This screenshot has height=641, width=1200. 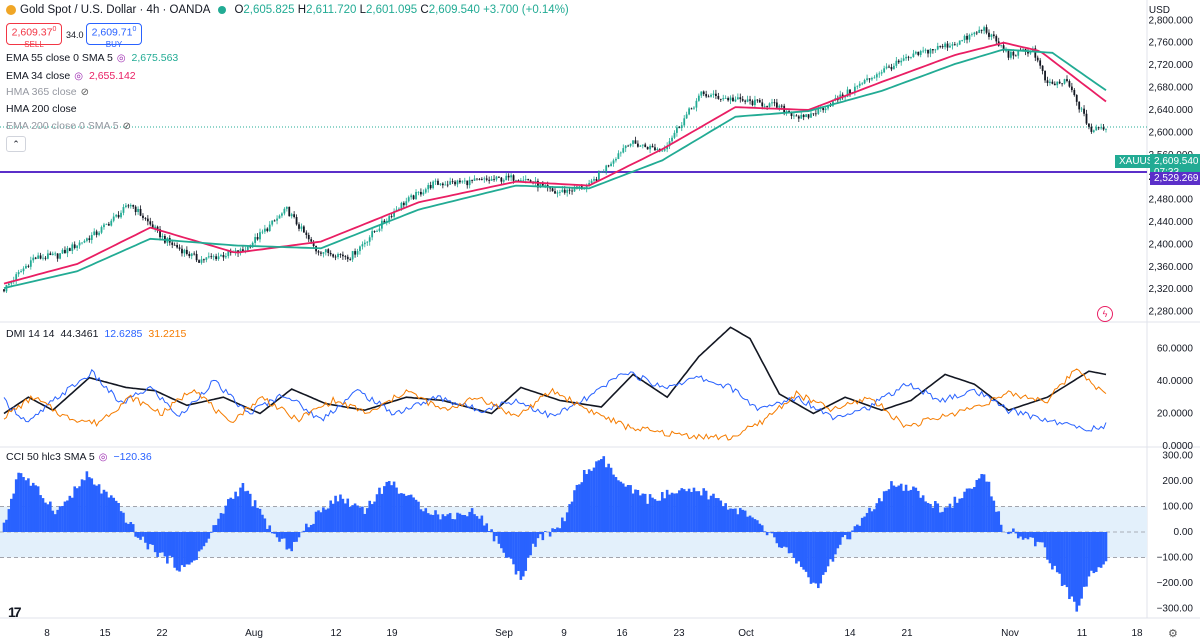 I want to click on legend-hma365: HMA 365 close ⊘, so click(x=48, y=92).